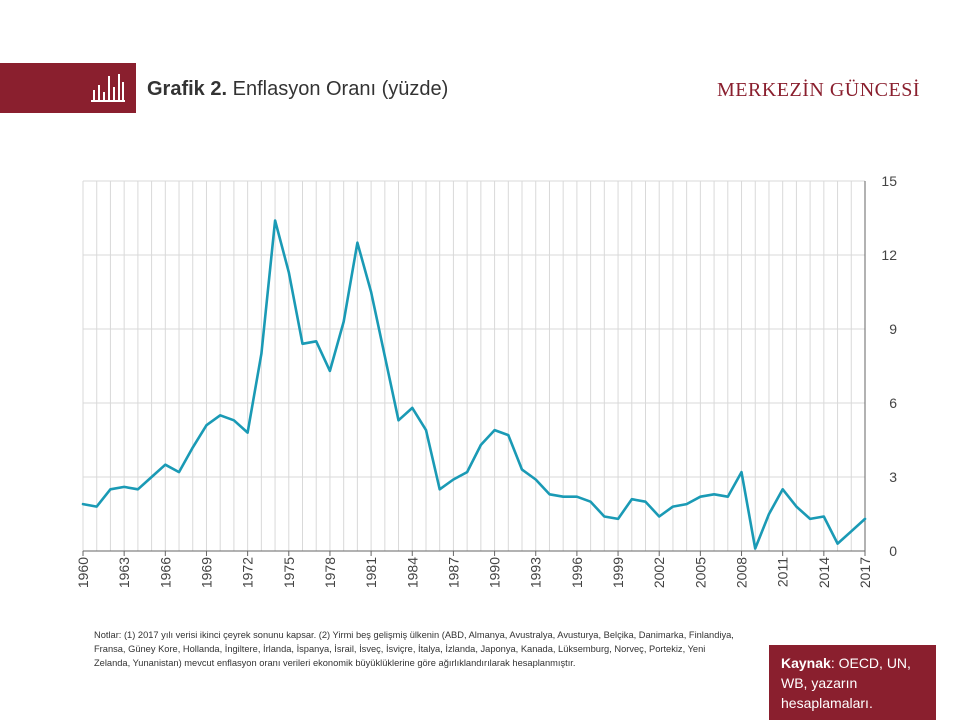  Describe the element at coordinates (742, 572) in the screenshot. I see `x-tick-label: 2008` at that location.